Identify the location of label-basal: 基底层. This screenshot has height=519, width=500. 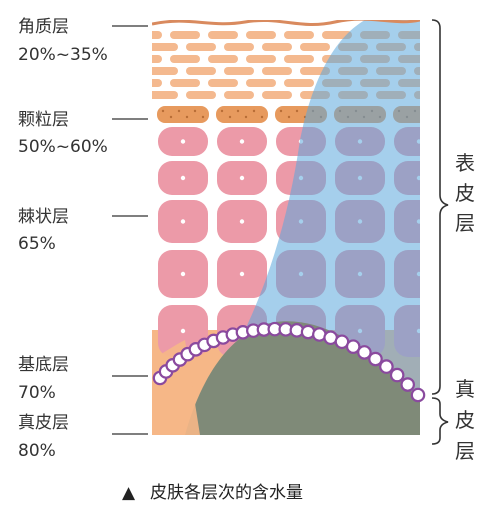
(43, 365).